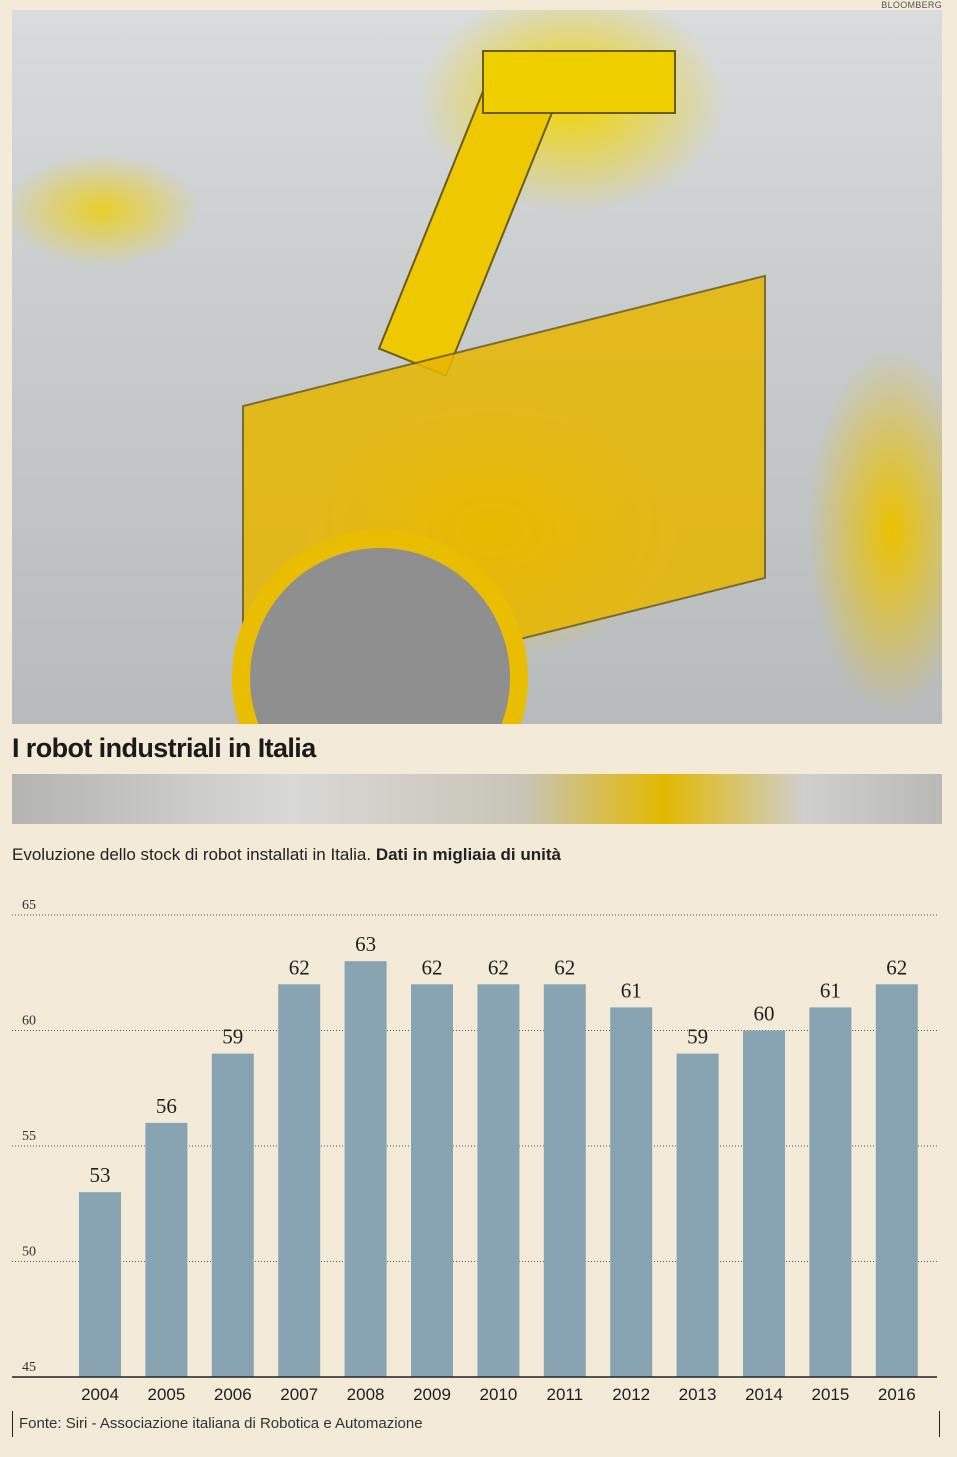 Image resolution: width=957 pixels, height=1457 pixels. Describe the element at coordinates (164, 748) in the screenshot. I see `chart-title: I robot industriali in Italia` at that location.